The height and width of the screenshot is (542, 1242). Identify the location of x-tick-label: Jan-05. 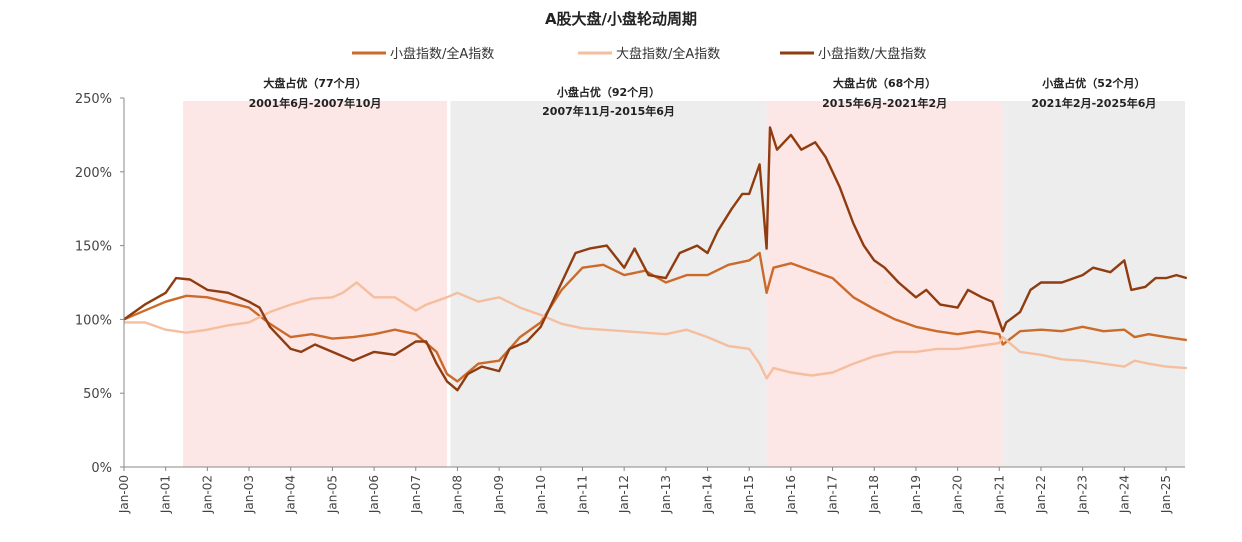
(332, 494).